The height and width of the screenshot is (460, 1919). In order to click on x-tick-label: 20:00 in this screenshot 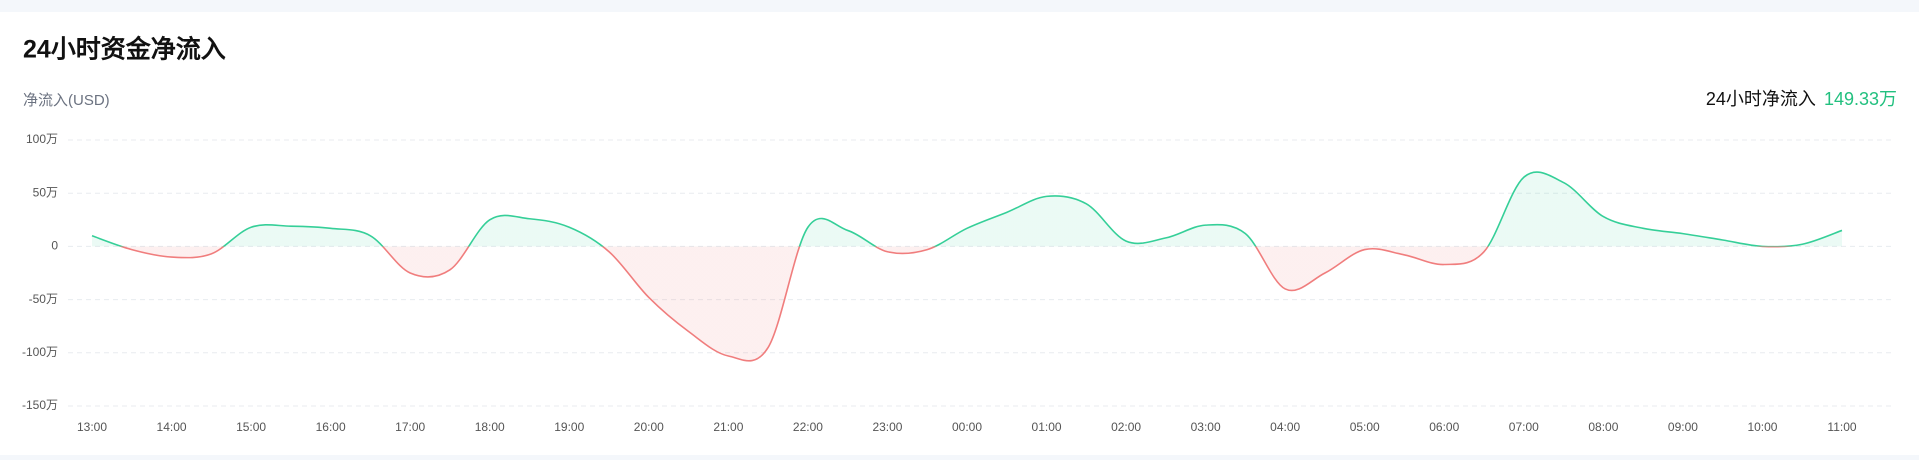, I will do `click(649, 427)`.